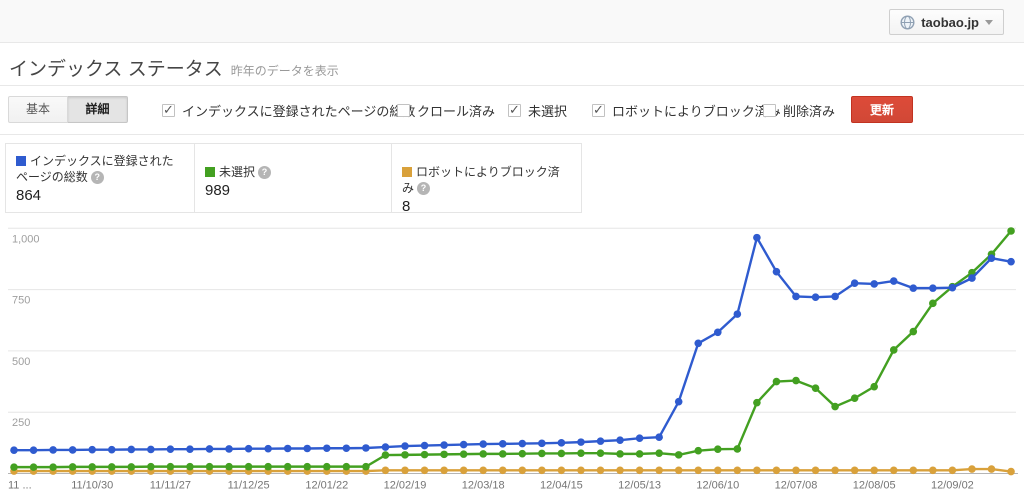 This screenshot has width=1024, height=497. What do you see at coordinates (717, 486) in the screenshot?
I see `svg-text: 12/06/10` at bounding box center [717, 486].